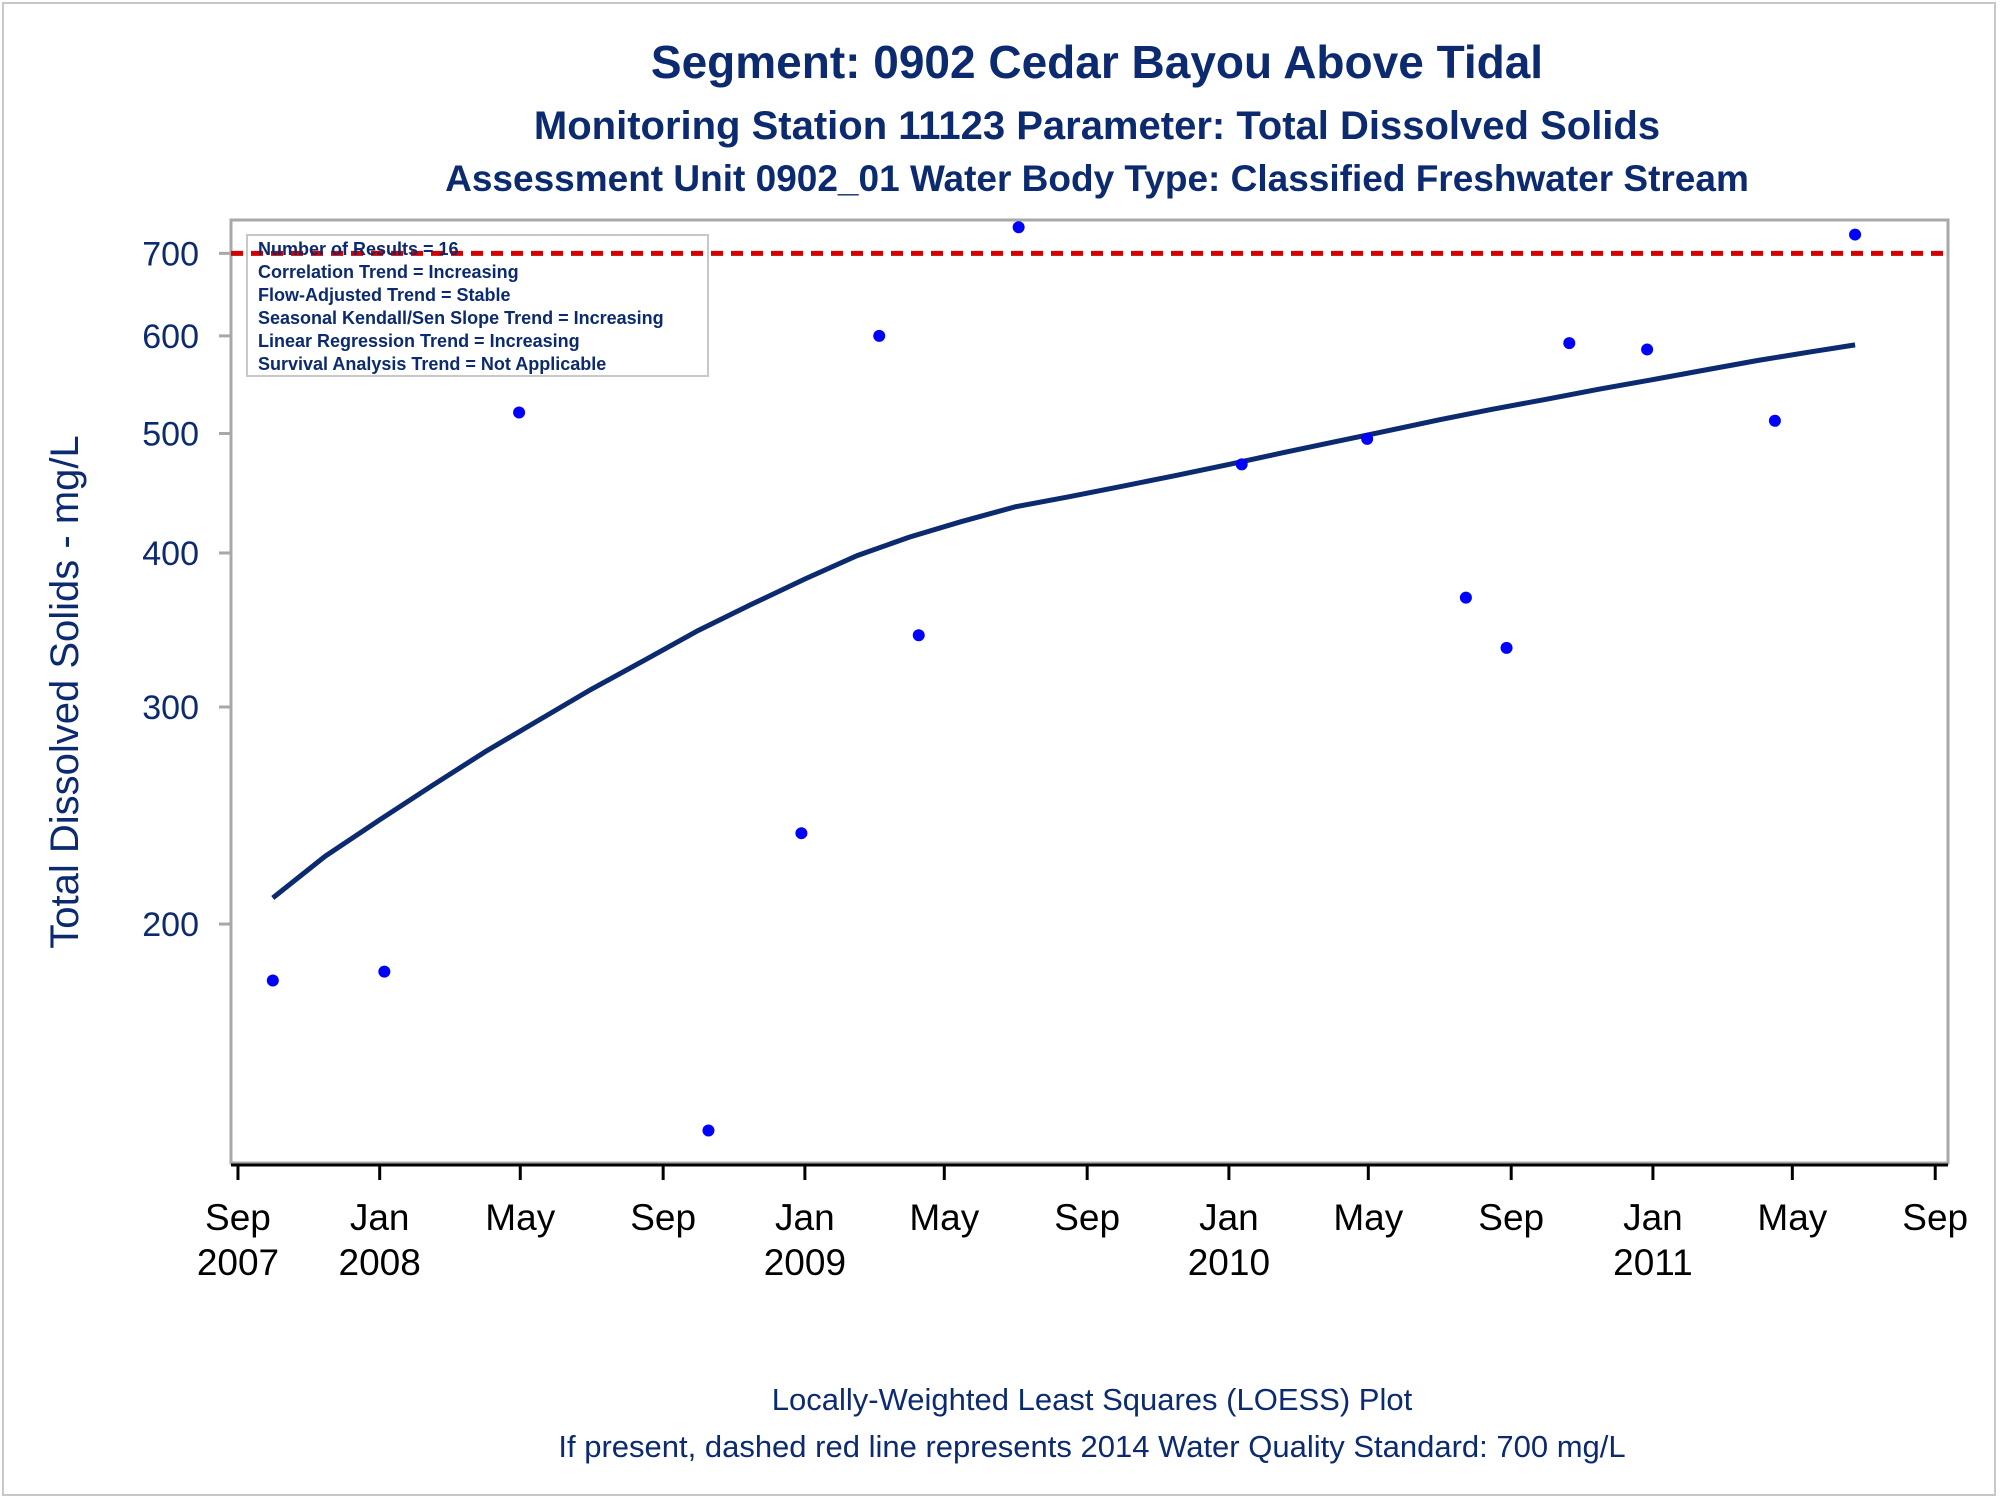 This screenshot has height=1500, width=2000. I want to click on stats-line: Survival Analysis Trend = Not Applicable, so click(432, 364).